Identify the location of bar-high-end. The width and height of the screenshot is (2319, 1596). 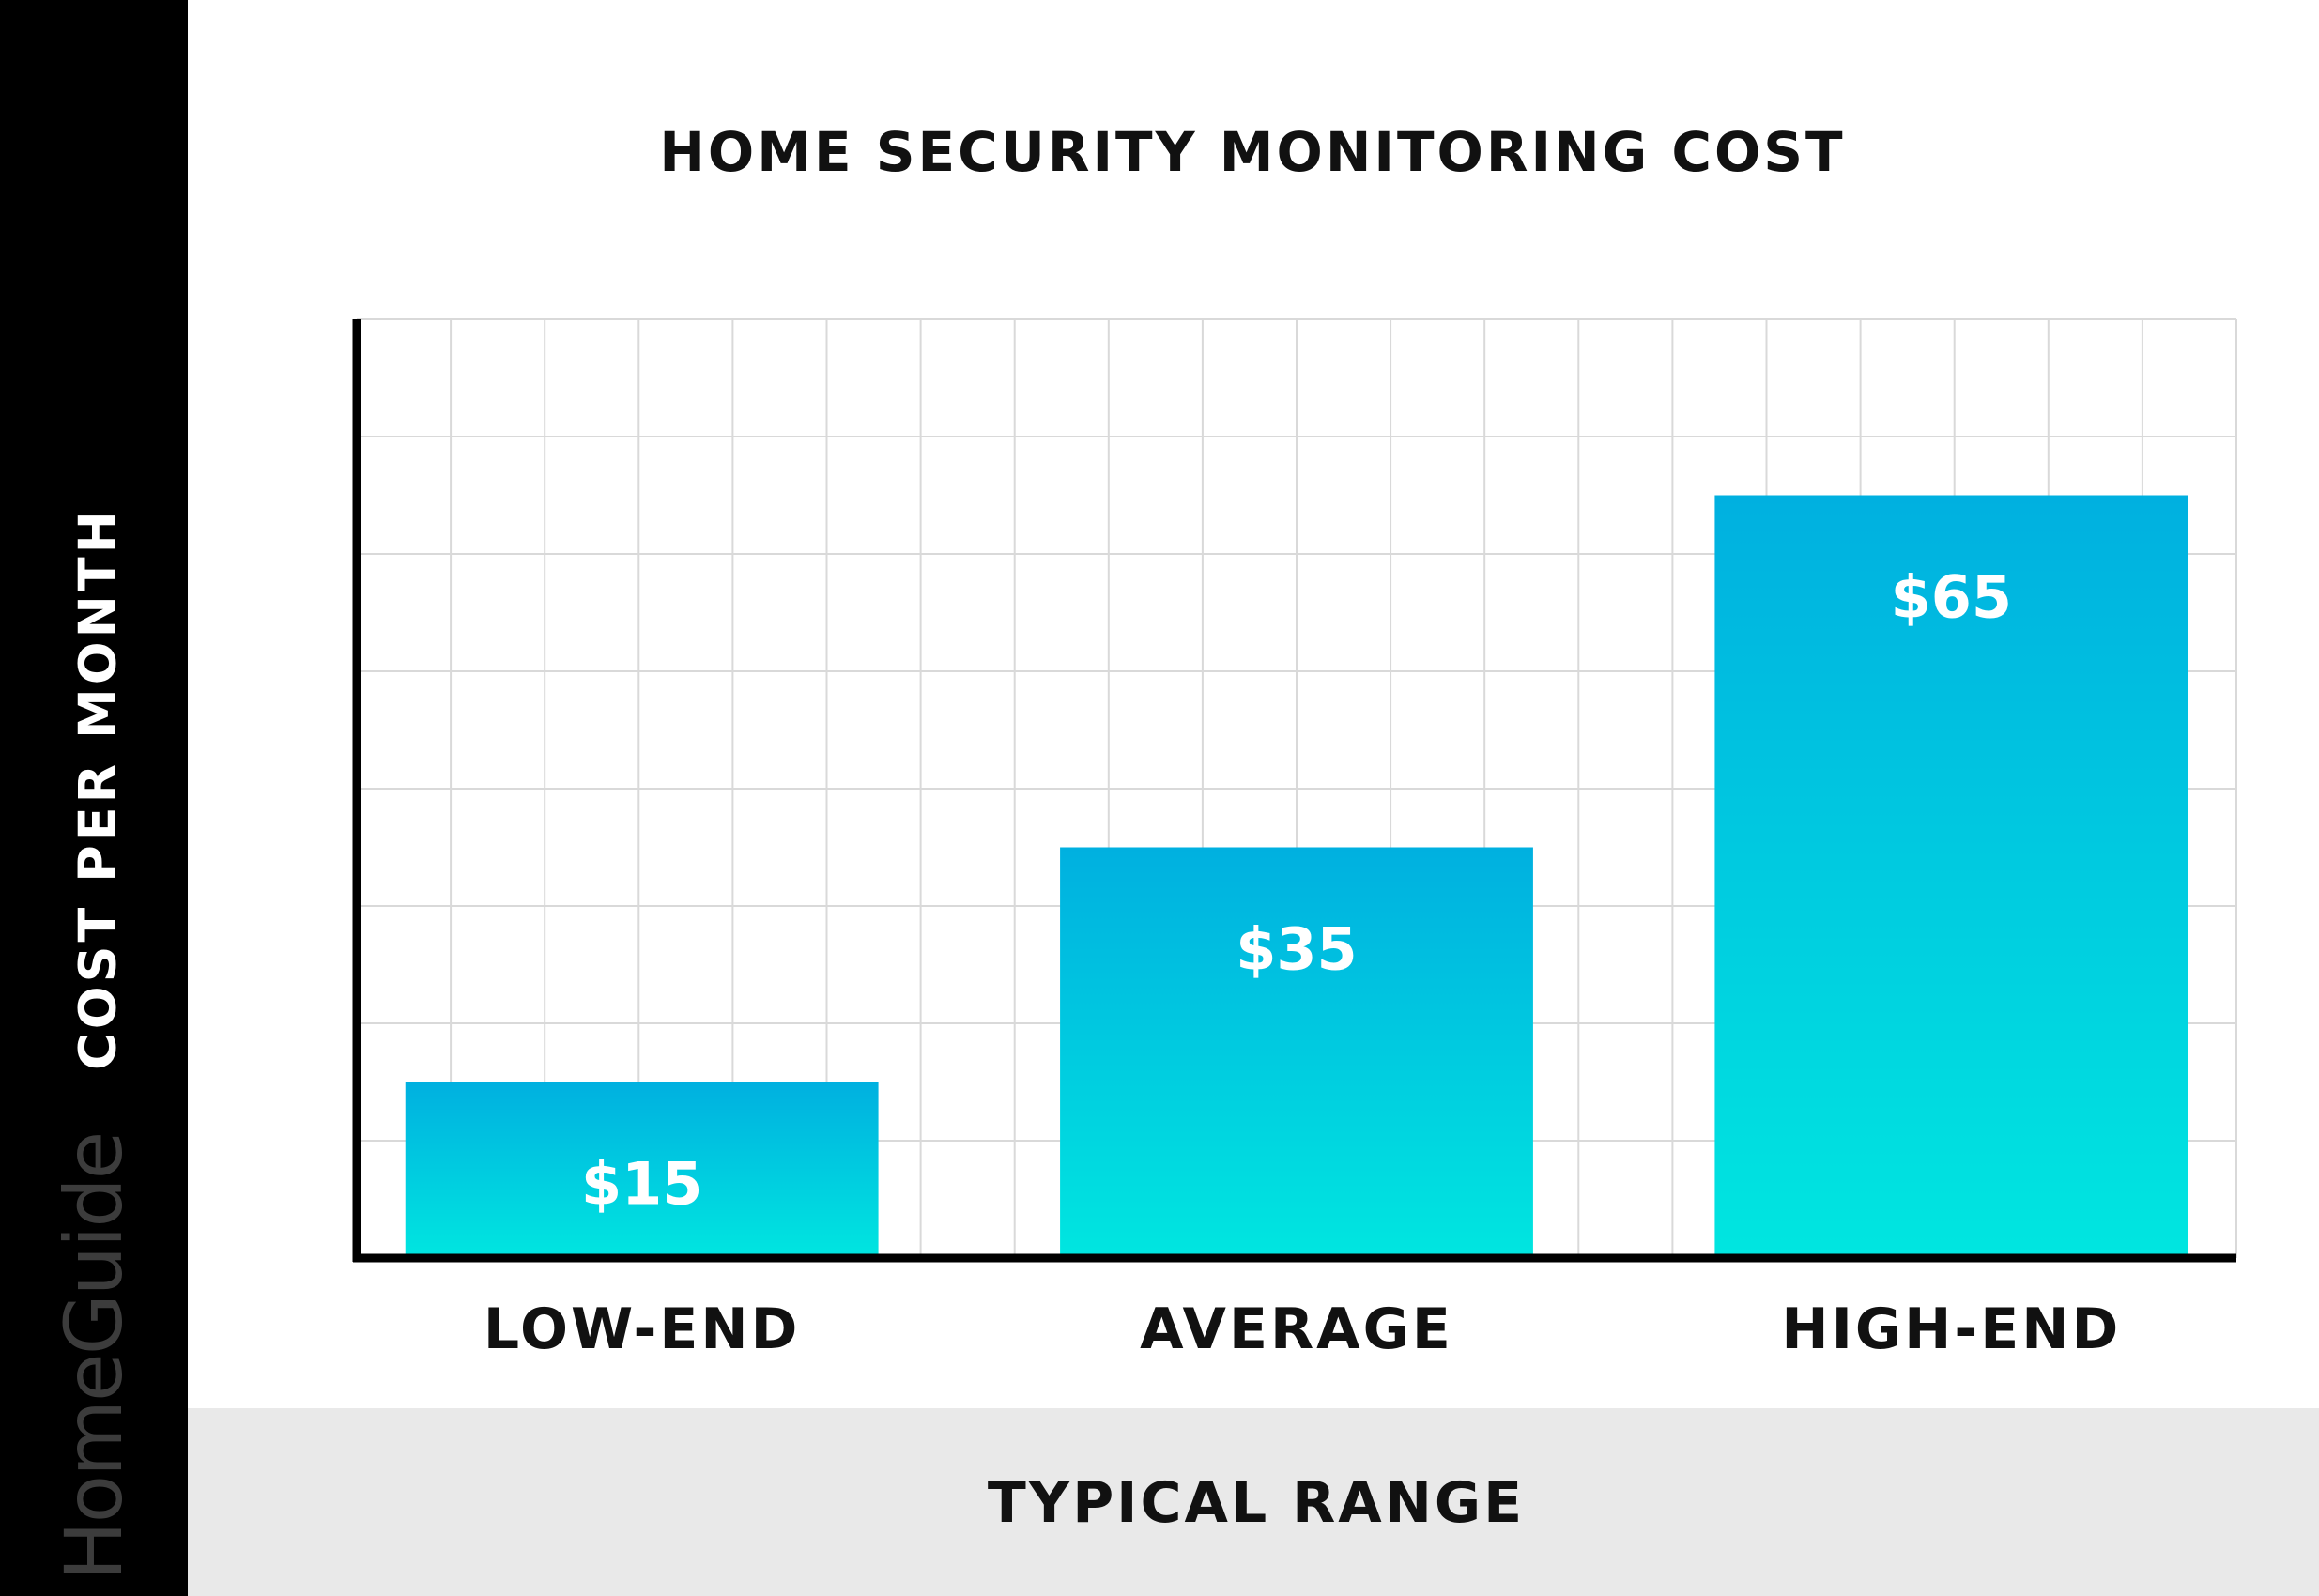
(1951, 877).